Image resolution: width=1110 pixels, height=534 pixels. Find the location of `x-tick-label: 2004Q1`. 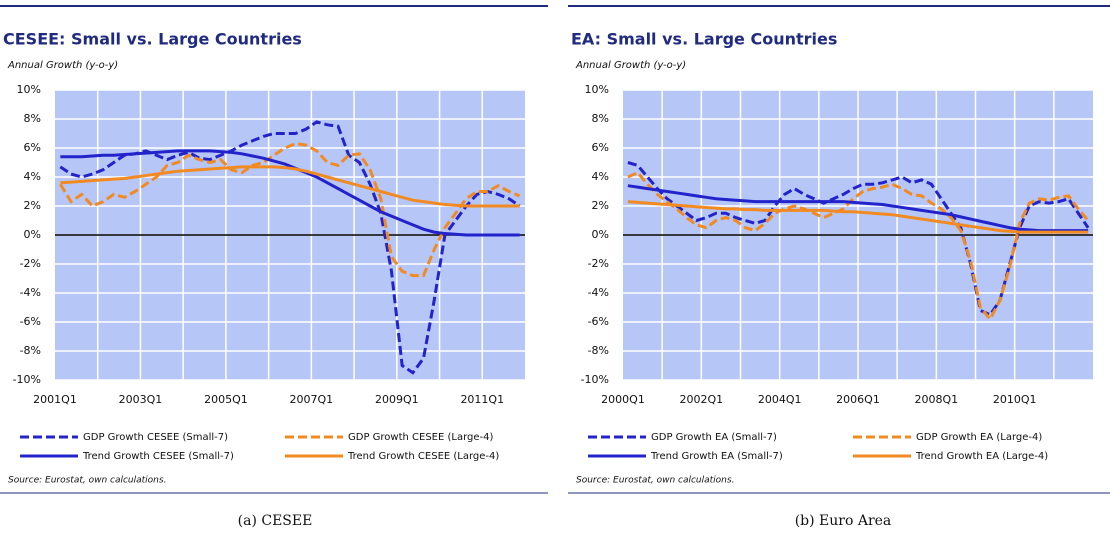

x-tick-label: 2004Q1 is located at coordinates (780, 399).